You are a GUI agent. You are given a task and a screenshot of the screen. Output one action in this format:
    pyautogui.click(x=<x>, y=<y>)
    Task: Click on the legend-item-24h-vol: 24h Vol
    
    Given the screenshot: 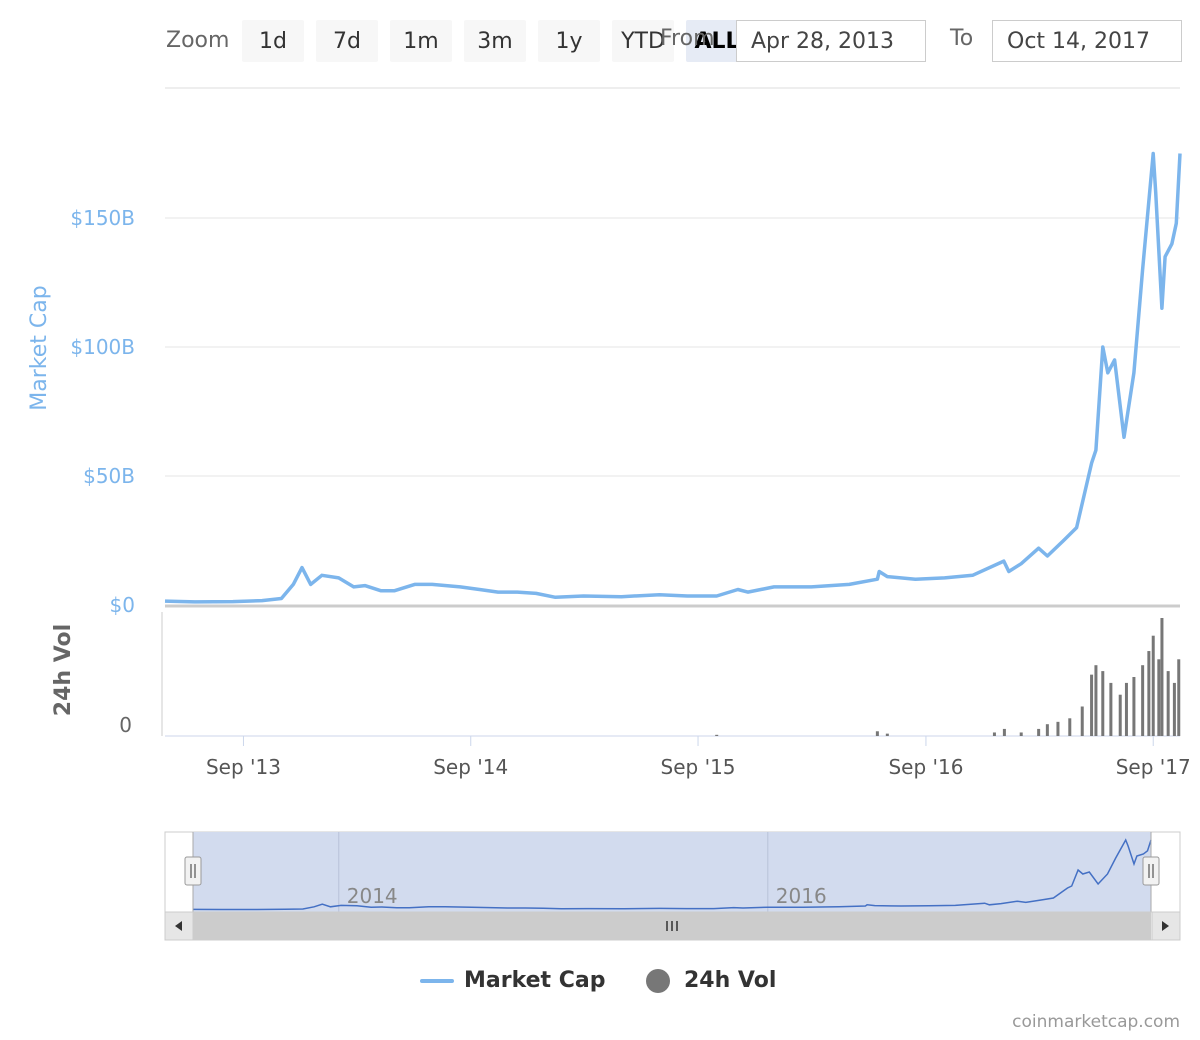 What is the action you would take?
    pyautogui.click(x=711, y=980)
    